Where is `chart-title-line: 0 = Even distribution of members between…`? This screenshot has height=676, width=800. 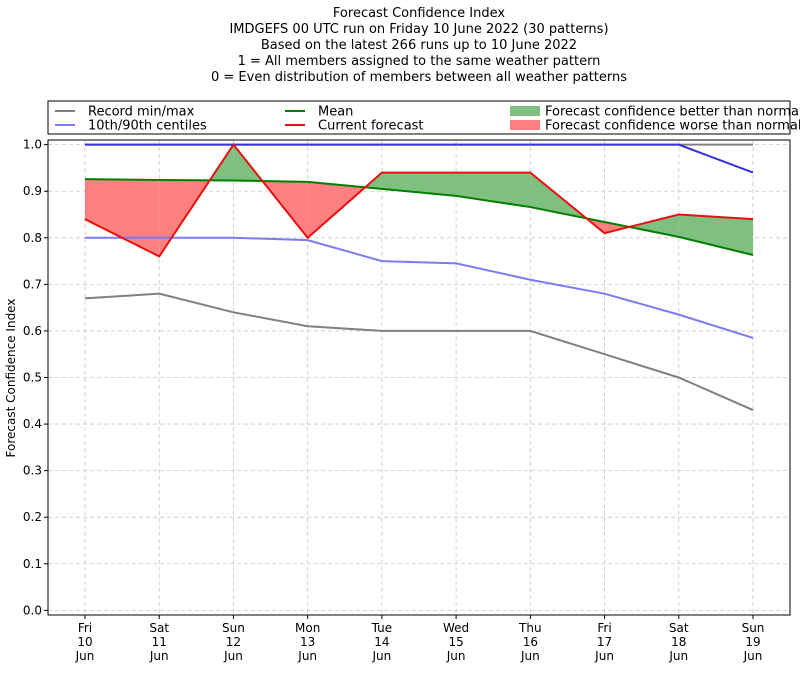 chart-title-line: 0 = Even distribution of members between… is located at coordinates (419, 77).